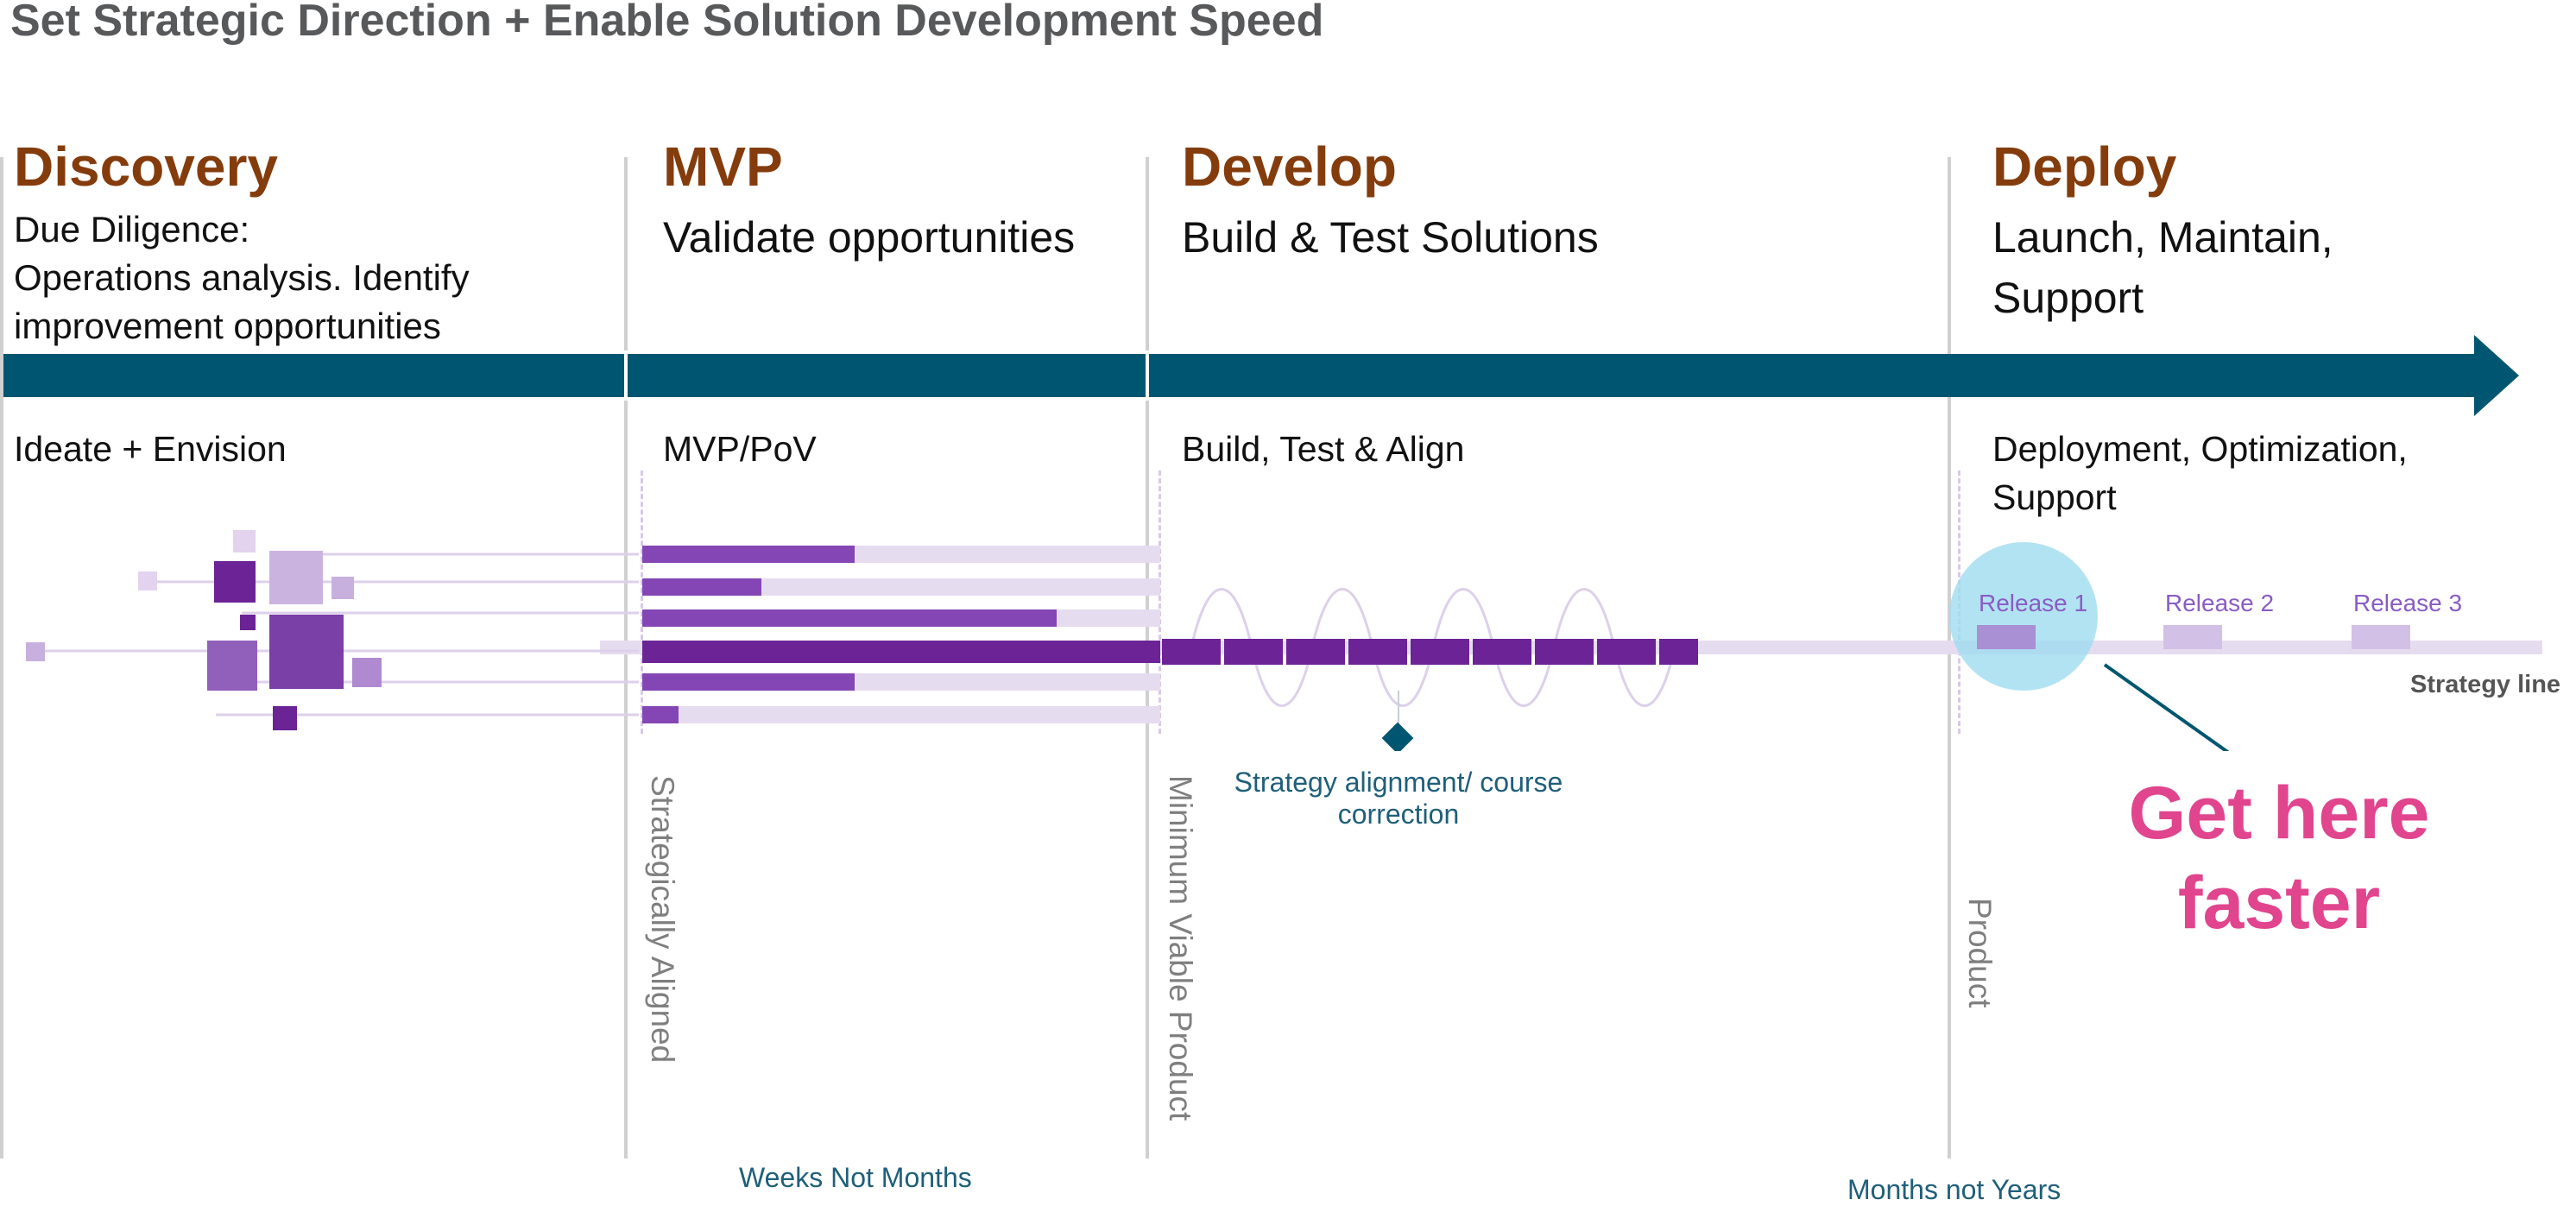 The width and height of the screenshot is (2576, 1206). Describe the element at coordinates (2162, 267) in the screenshot. I see `phase-subtitle-deploy: Launch, Maintain, Support` at that location.